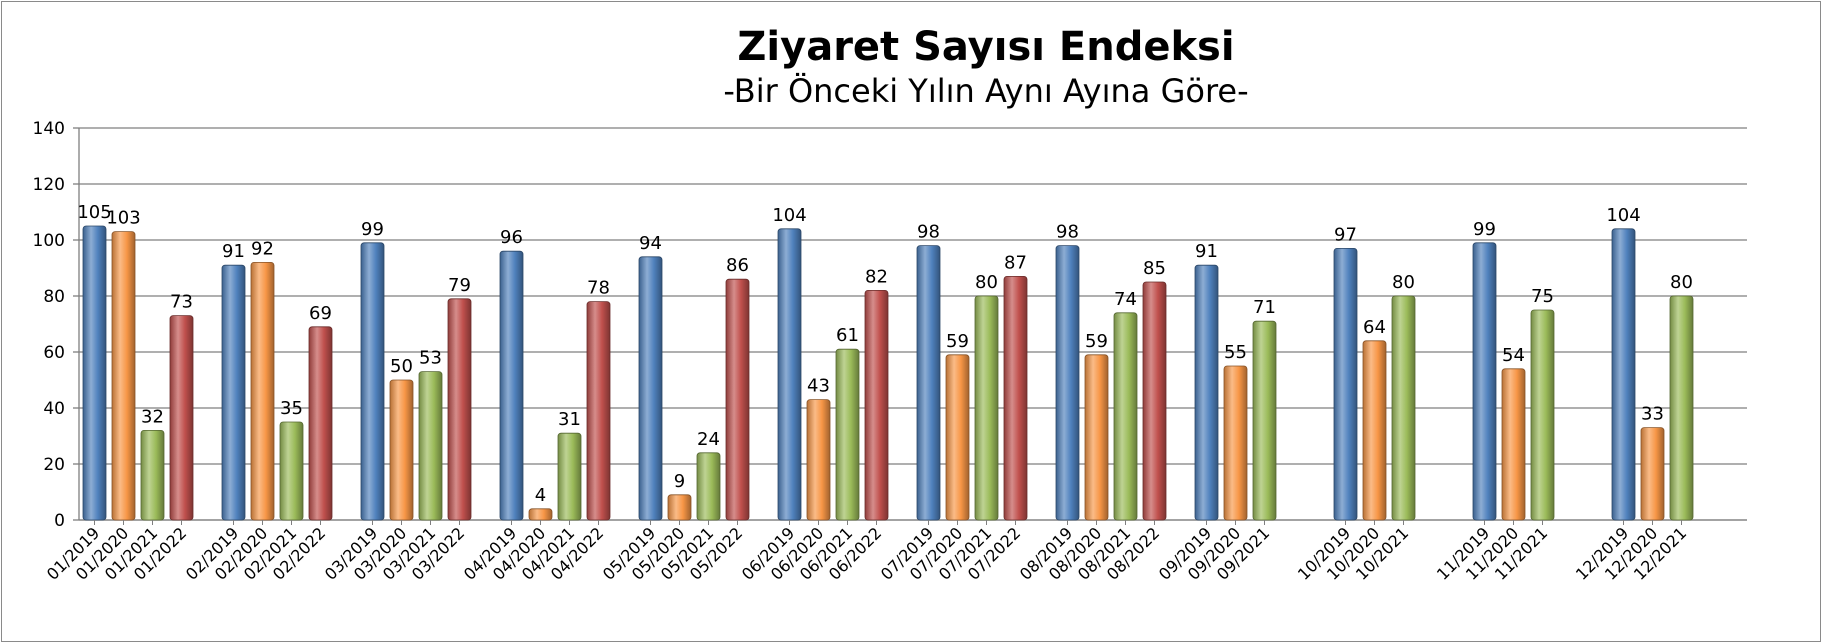 The image size is (1822, 643). What do you see at coordinates (1235, 443) in the screenshot?
I see `bar-09-2020` at bounding box center [1235, 443].